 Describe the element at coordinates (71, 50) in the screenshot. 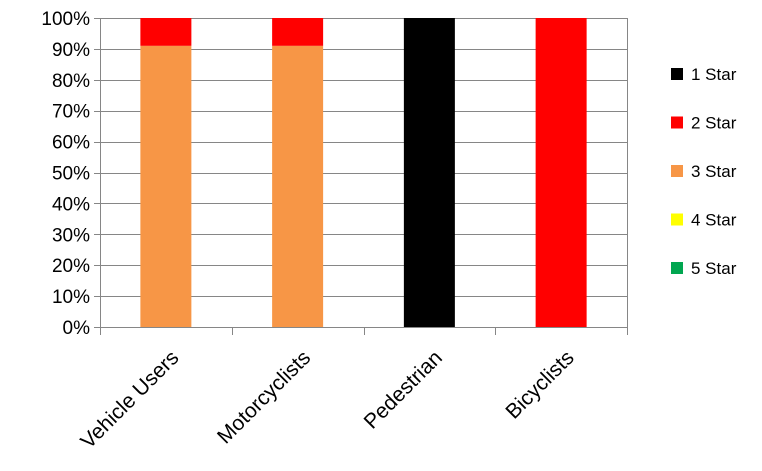

I see `y-tick-label: 90%` at that location.